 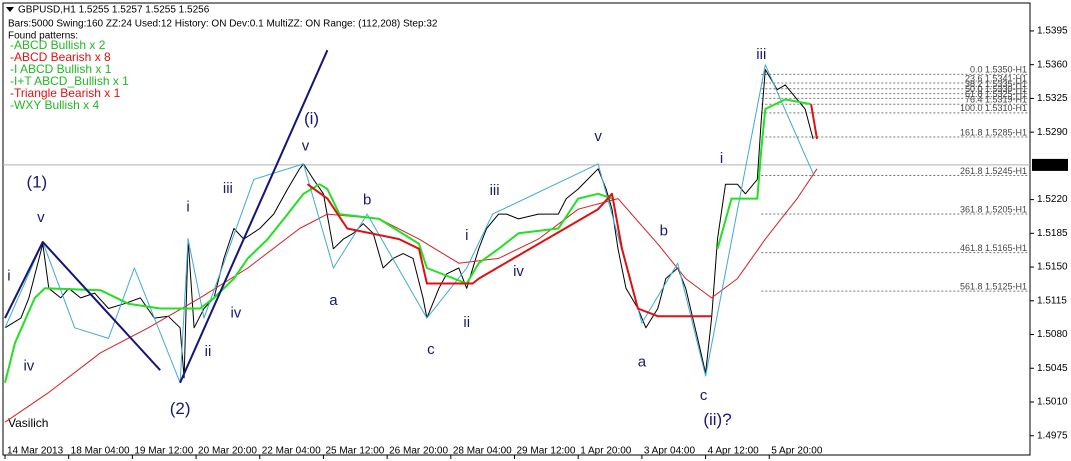 I want to click on x-tick-label: 22 Mar 04:00, so click(x=291, y=451).